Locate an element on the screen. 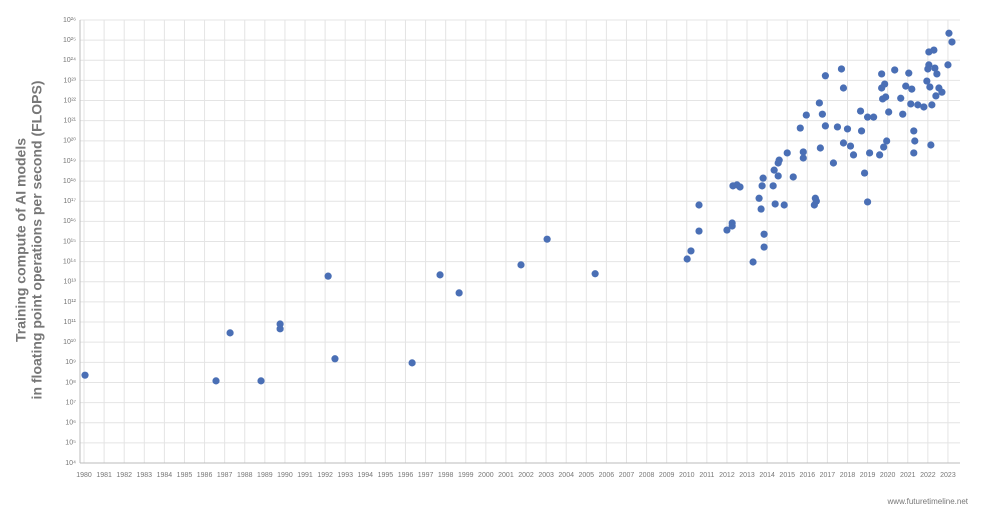 Image resolution: width=986 pixels, height=529 pixels. x-tick-label: 2009 is located at coordinates (667, 475).